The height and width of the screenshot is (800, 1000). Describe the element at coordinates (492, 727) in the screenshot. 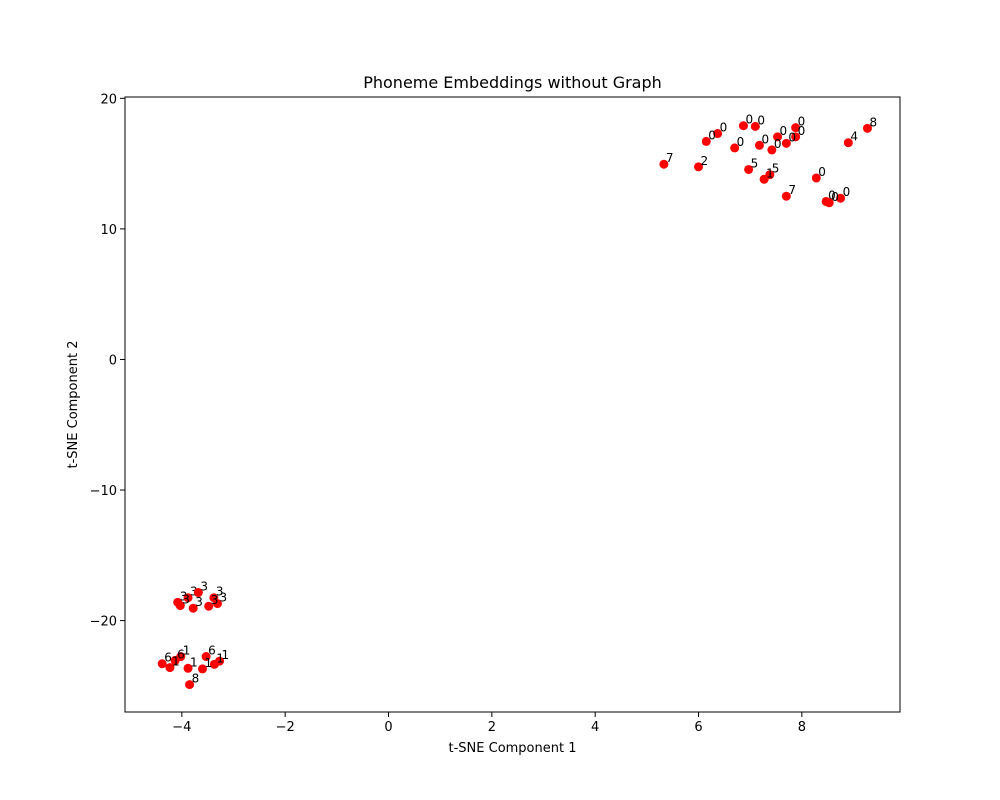

I see `x-tick-label: 2` at that location.